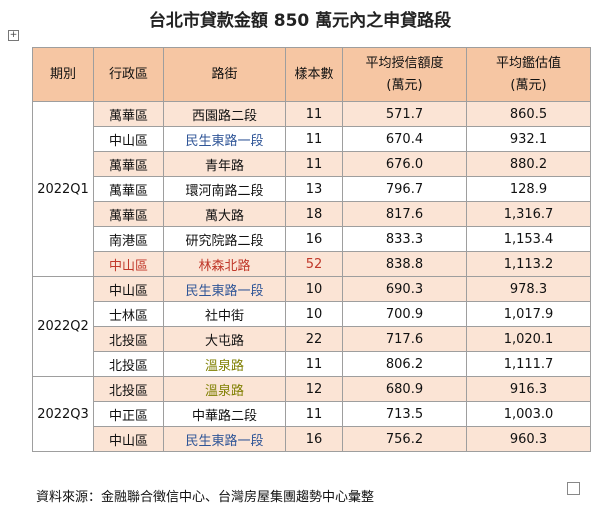 The height and width of the screenshot is (513, 600). Describe the element at coordinates (404, 364) in the screenshot. I see `table-cell: 806.2` at that location.